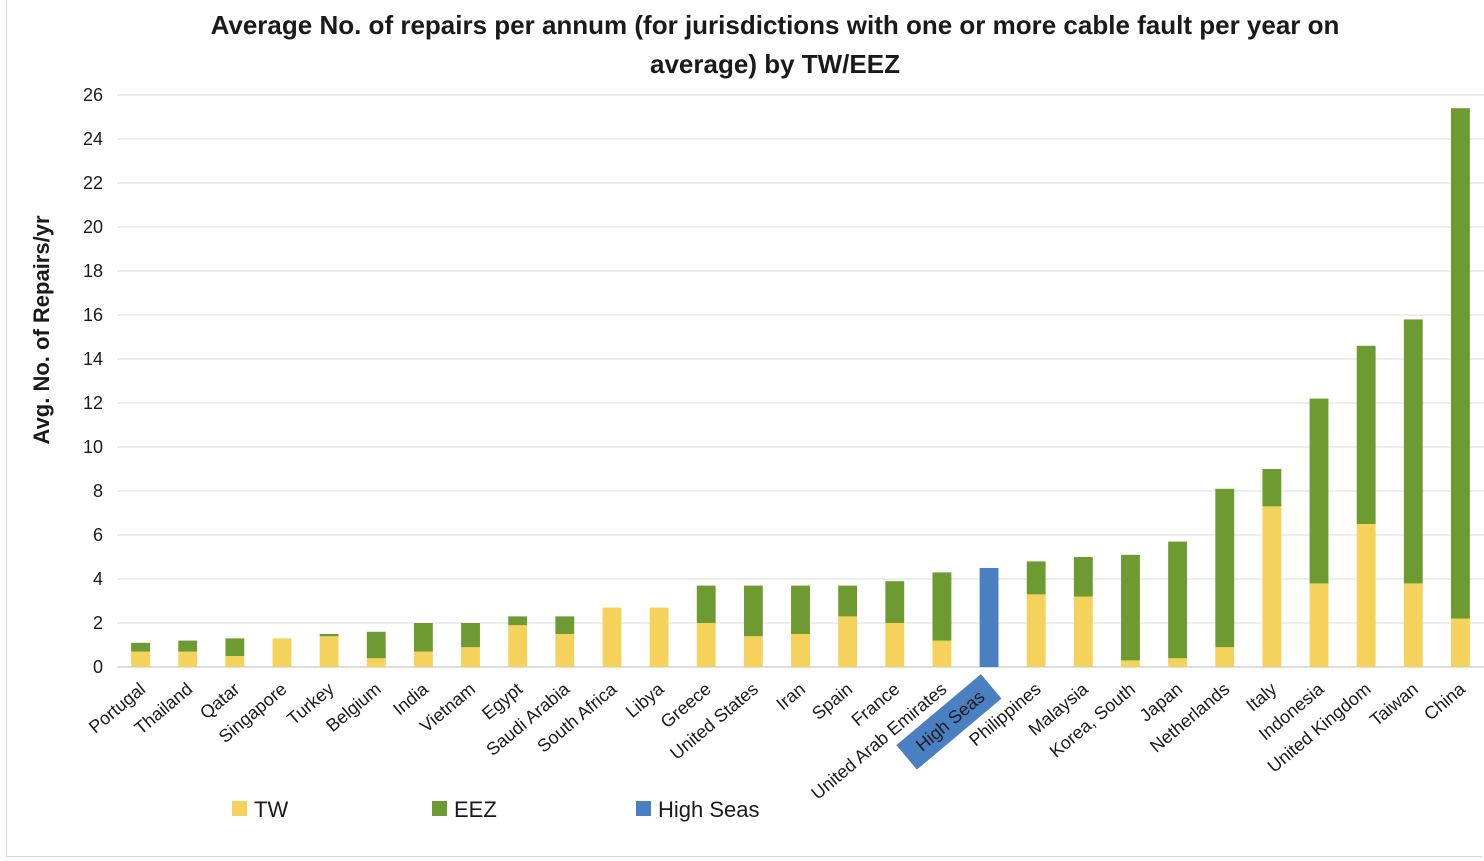 Image resolution: width=1484 pixels, height=861 pixels. Describe the element at coordinates (93, 139) in the screenshot. I see `y-tick-label: 24` at that location.